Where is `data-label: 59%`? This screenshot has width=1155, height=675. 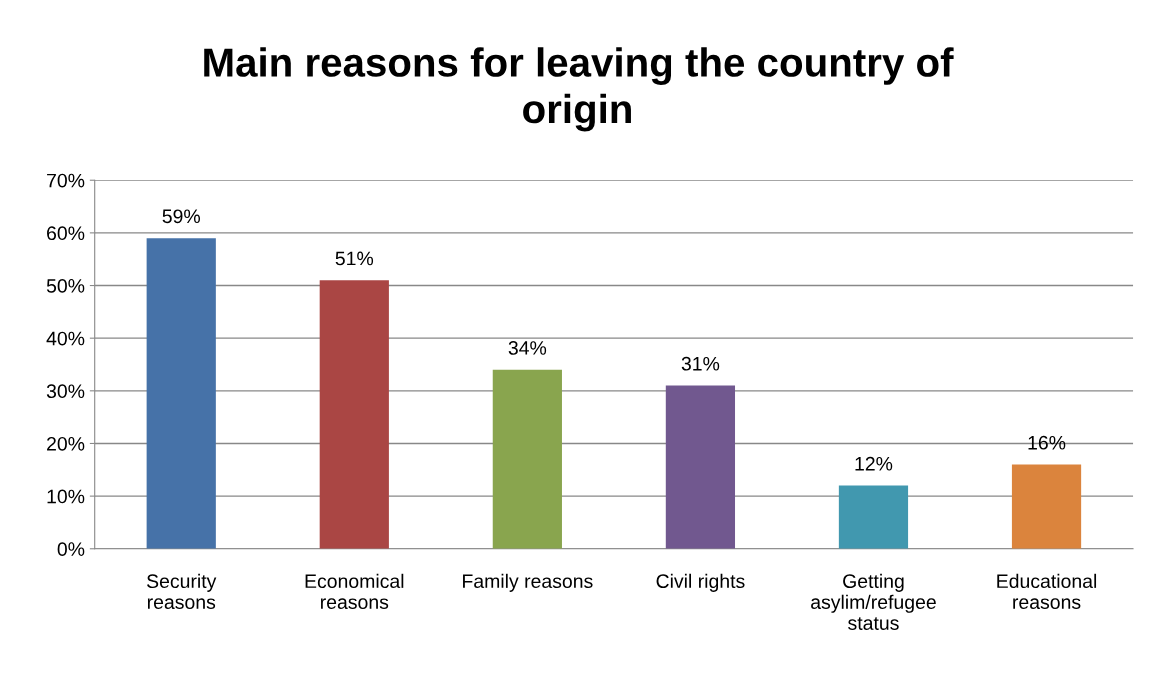 data-label: 59% is located at coordinates (181, 216).